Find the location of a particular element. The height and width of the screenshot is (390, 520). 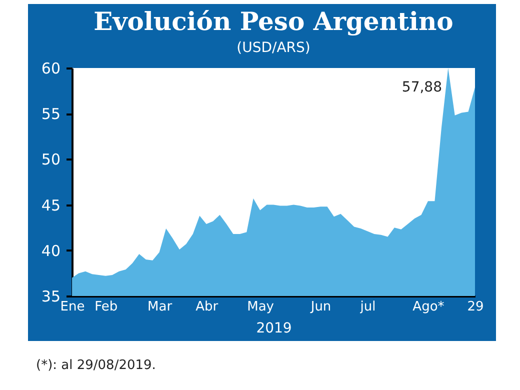

y-tick-label: 45 is located at coordinates (50, 205).